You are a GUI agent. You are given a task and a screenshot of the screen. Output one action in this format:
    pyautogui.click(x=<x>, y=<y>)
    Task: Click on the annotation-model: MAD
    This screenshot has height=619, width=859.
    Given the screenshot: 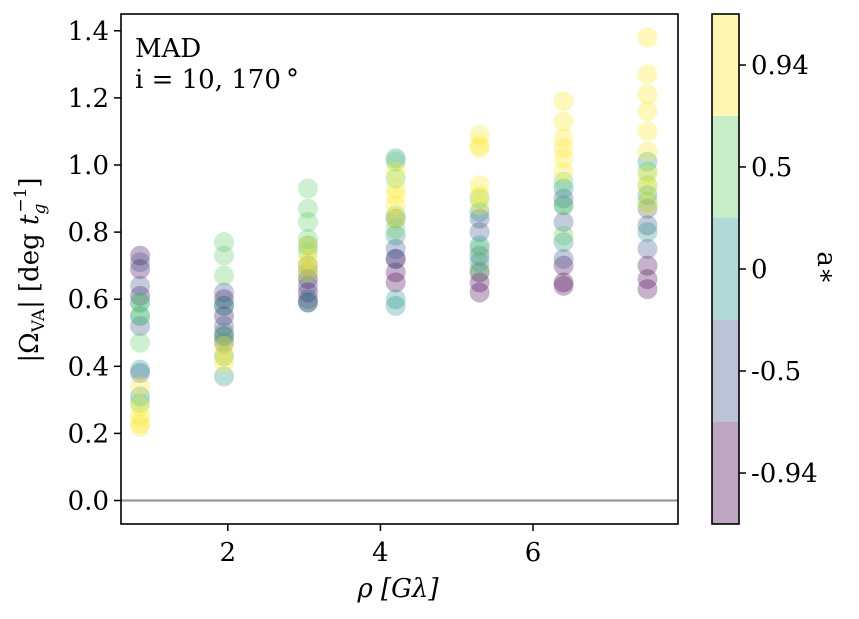 What is the action you would take?
    pyautogui.click(x=168, y=49)
    